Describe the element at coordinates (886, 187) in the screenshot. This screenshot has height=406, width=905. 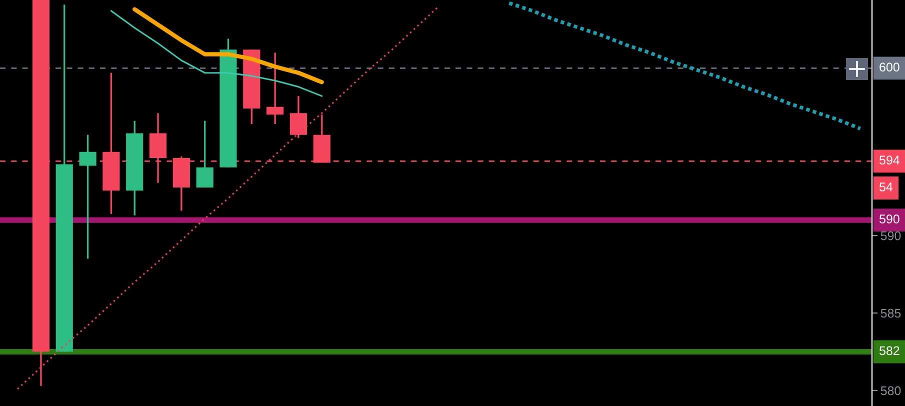
I see `text: 54` at that location.